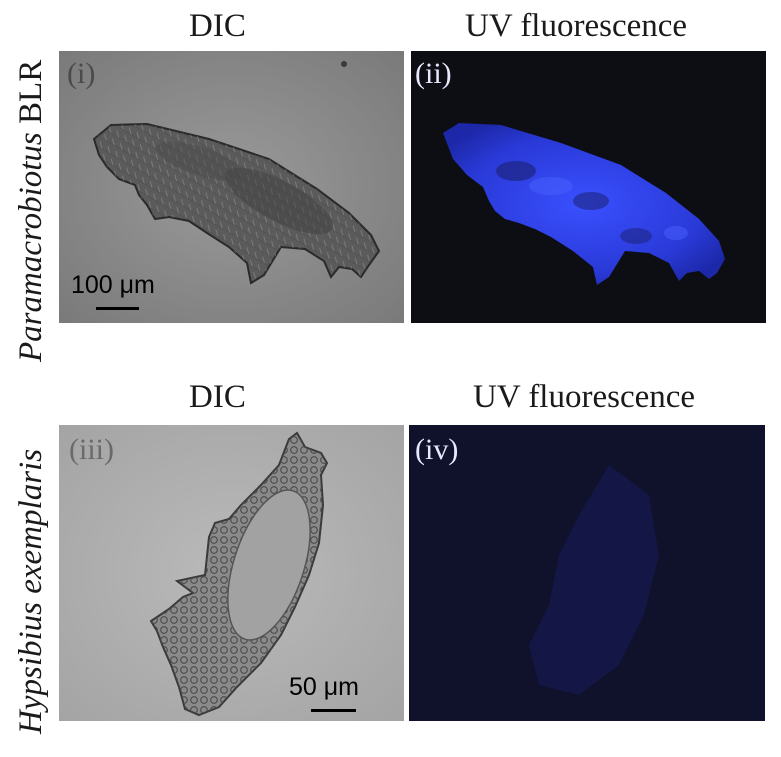 This screenshot has width=781, height=757. Describe the element at coordinates (91, 449) in the screenshot. I see `panel-label-iii: (iii)` at that location.